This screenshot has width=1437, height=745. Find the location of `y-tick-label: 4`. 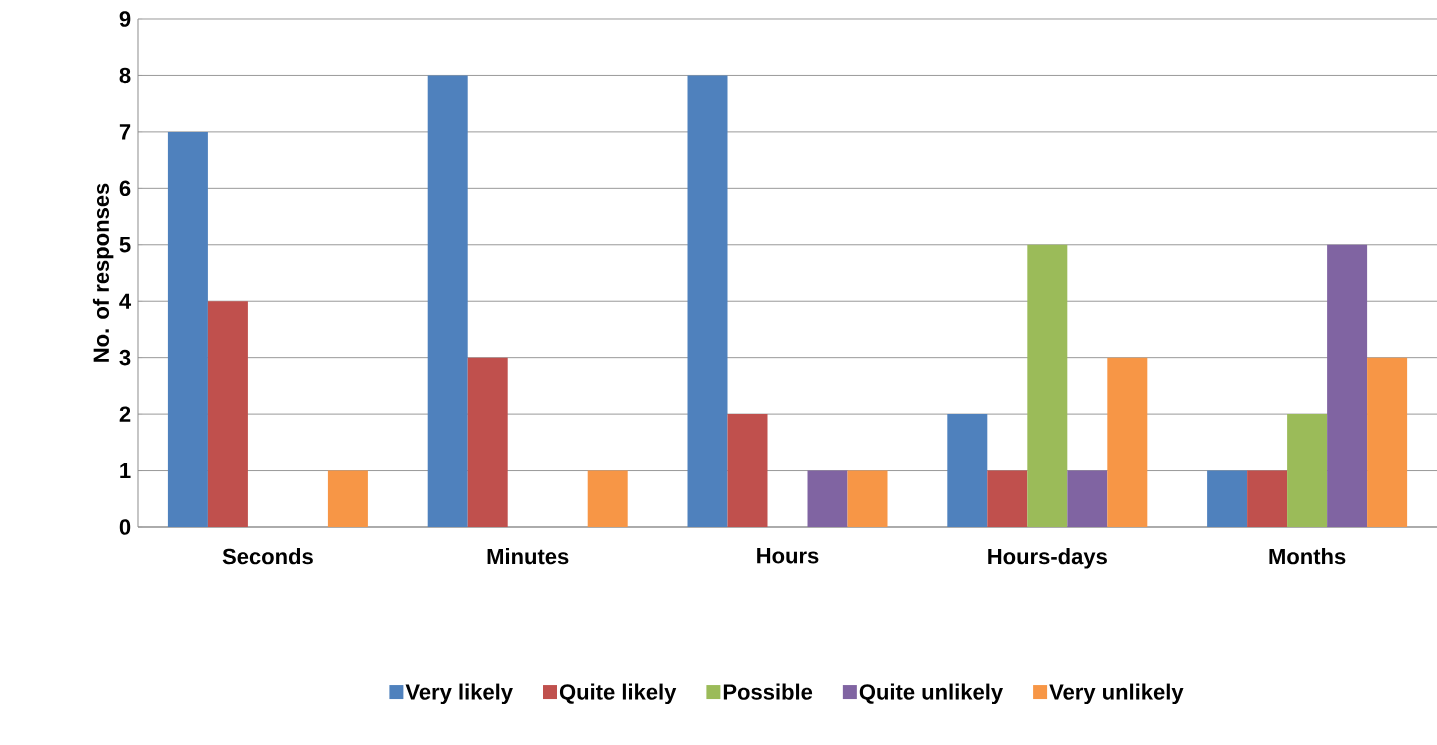

y-tick-label: 4 is located at coordinates (125, 301).